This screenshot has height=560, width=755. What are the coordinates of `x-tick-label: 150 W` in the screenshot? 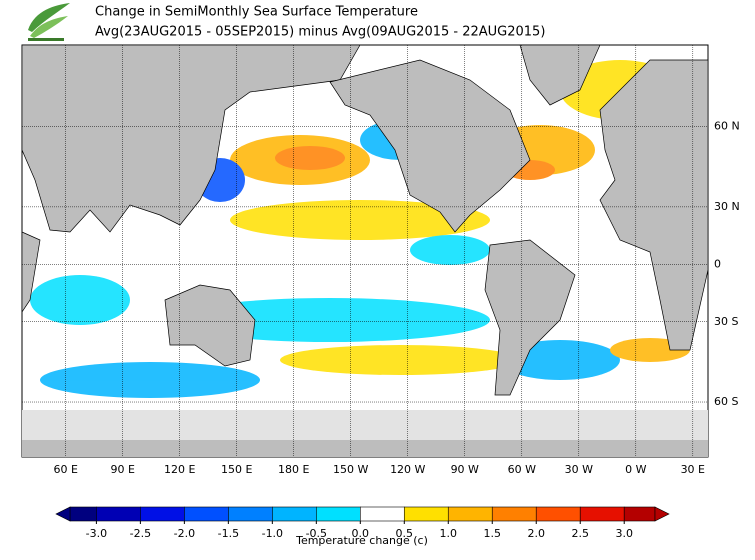 It's located at (350, 469).